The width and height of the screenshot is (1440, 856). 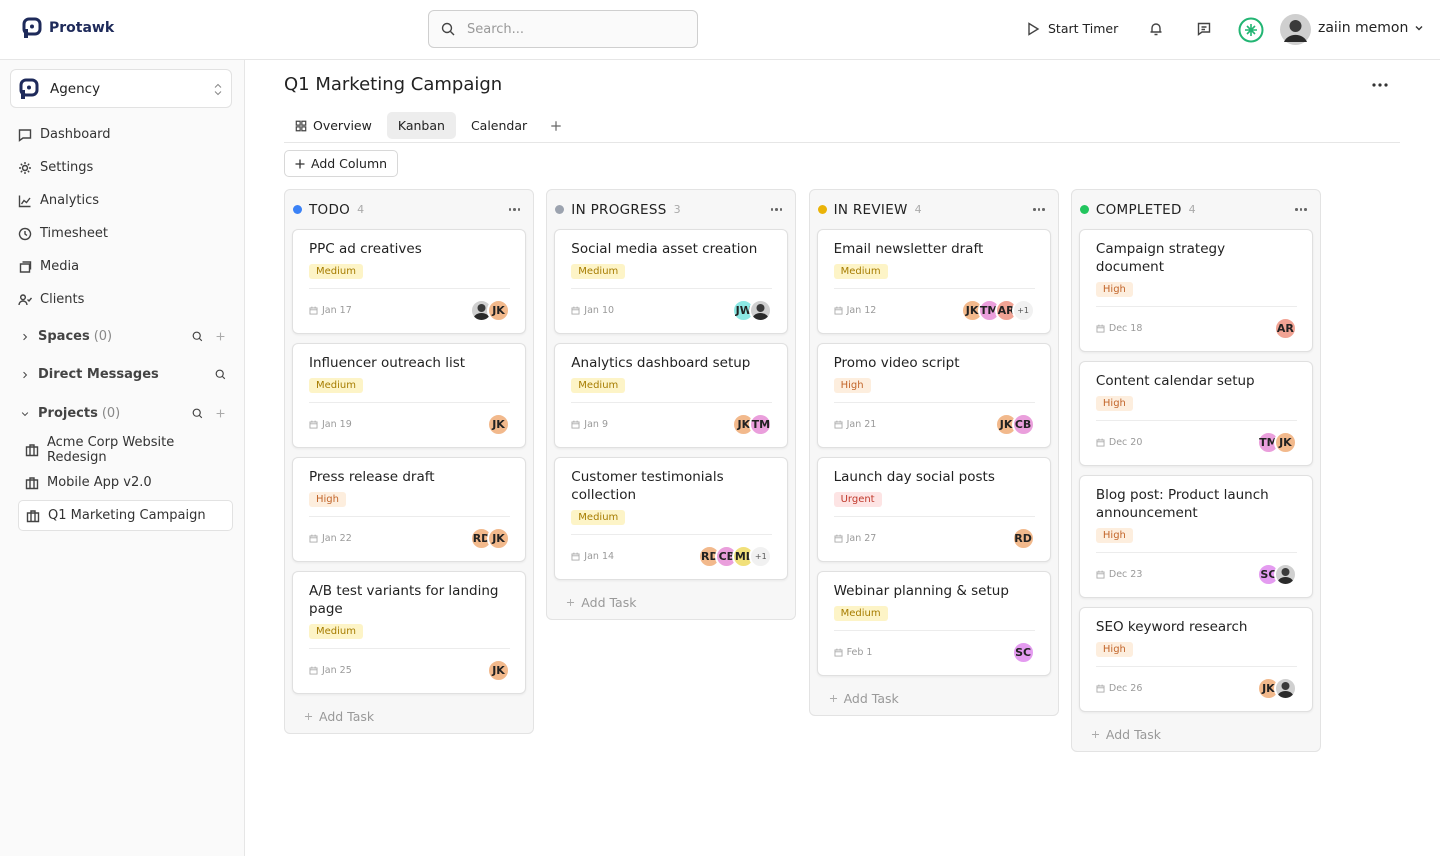 What do you see at coordinates (1195, 290) in the screenshot?
I see `task-card: Campaign strategy document High Dec 18 AR` at bounding box center [1195, 290].